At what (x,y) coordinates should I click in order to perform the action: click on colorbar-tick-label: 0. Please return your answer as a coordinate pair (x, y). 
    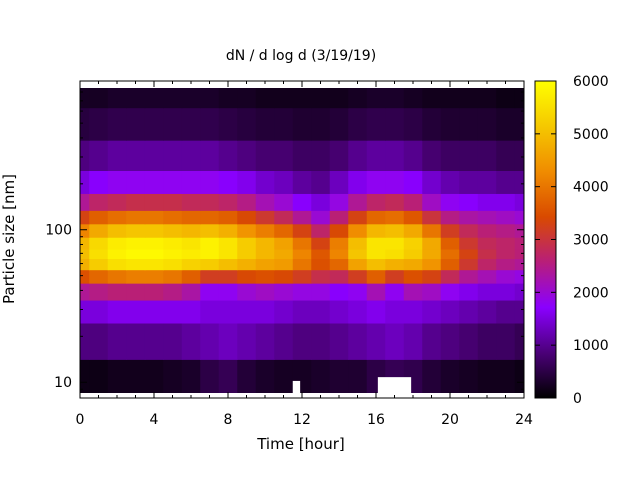
    Looking at the image, I should click on (577, 399).